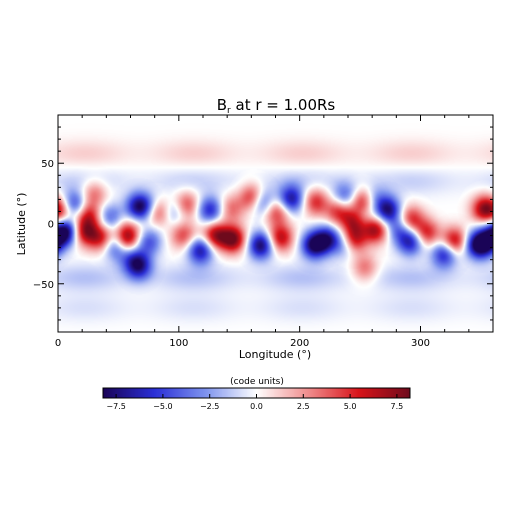  What do you see at coordinates (257, 382) in the screenshot?
I see `colorbar-label: (code units)` at bounding box center [257, 382].